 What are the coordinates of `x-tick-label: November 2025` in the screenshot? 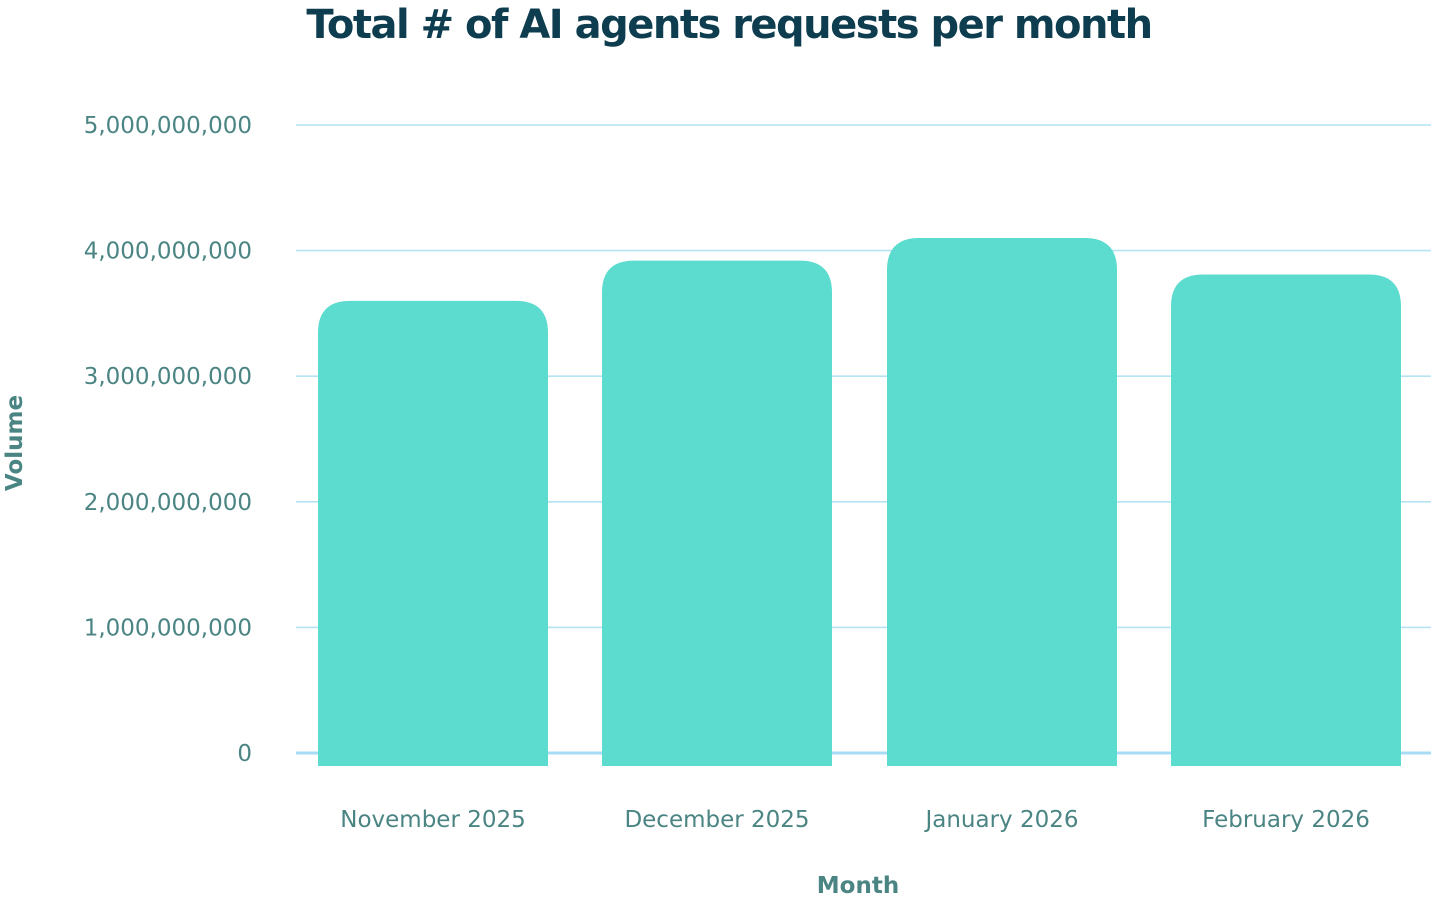 It's located at (433, 820).